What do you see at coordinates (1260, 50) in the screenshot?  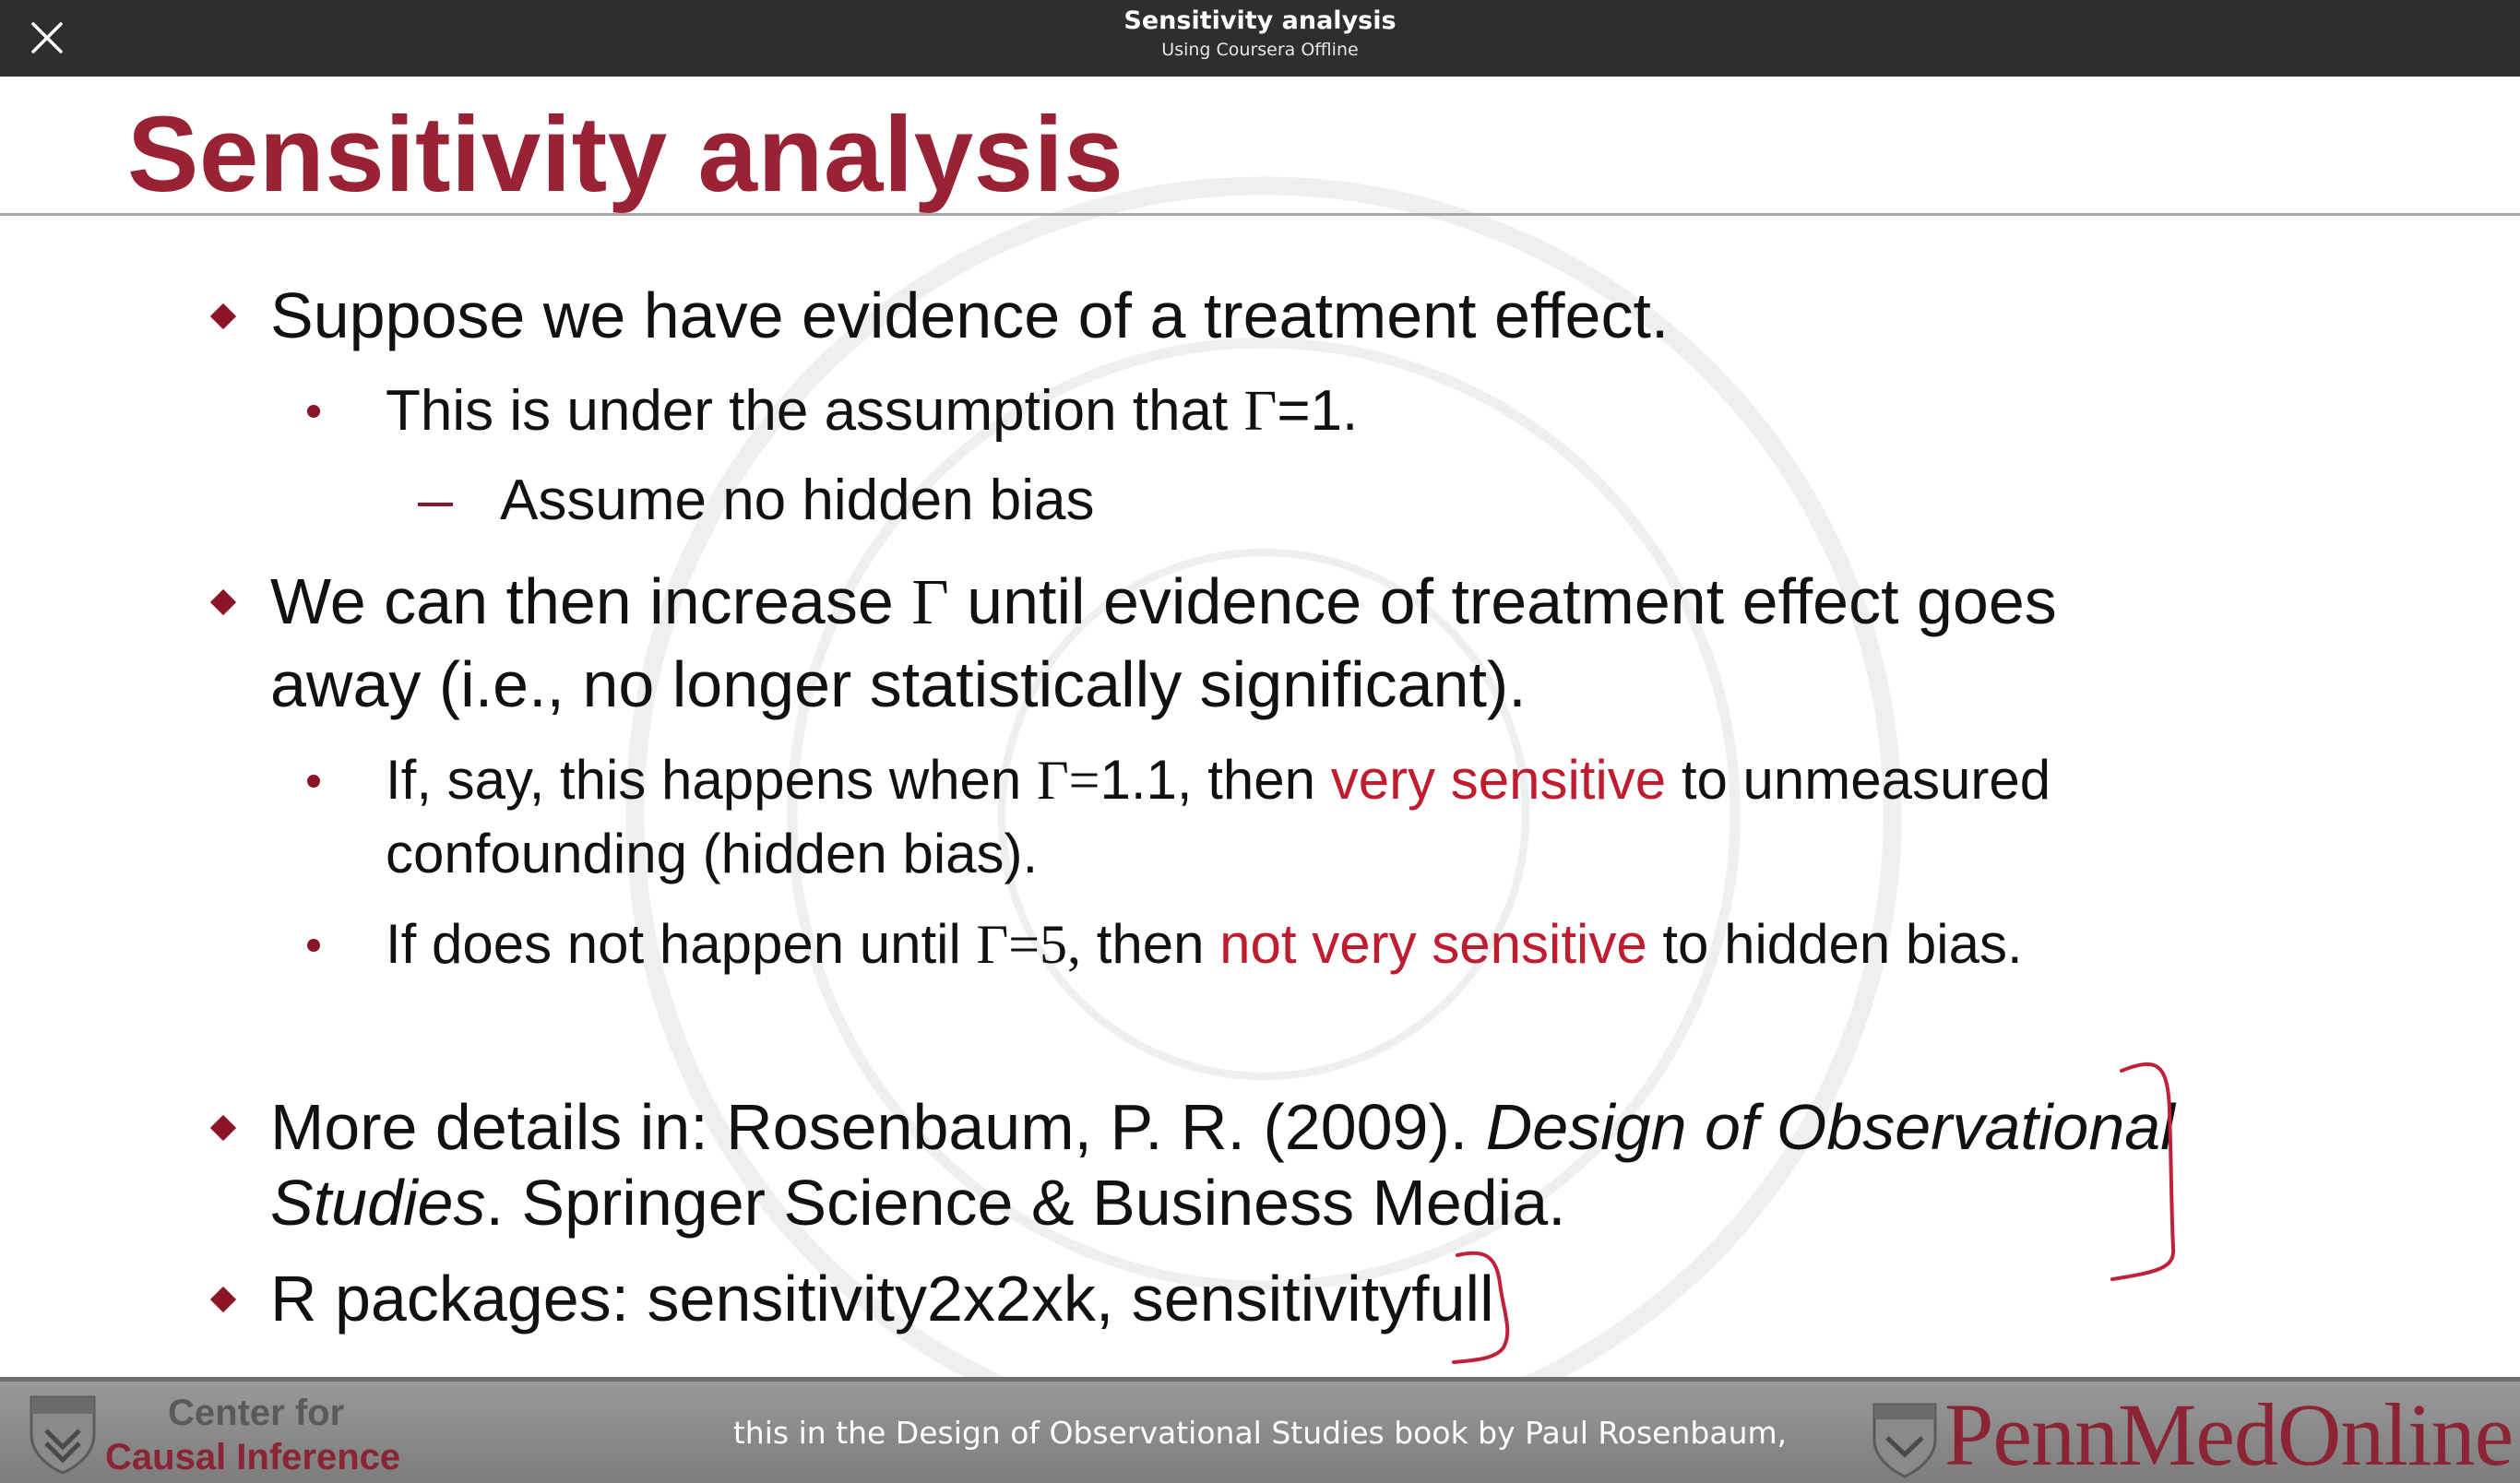 I see `video-subtitle: Using Coursera Offline` at bounding box center [1260, 50].